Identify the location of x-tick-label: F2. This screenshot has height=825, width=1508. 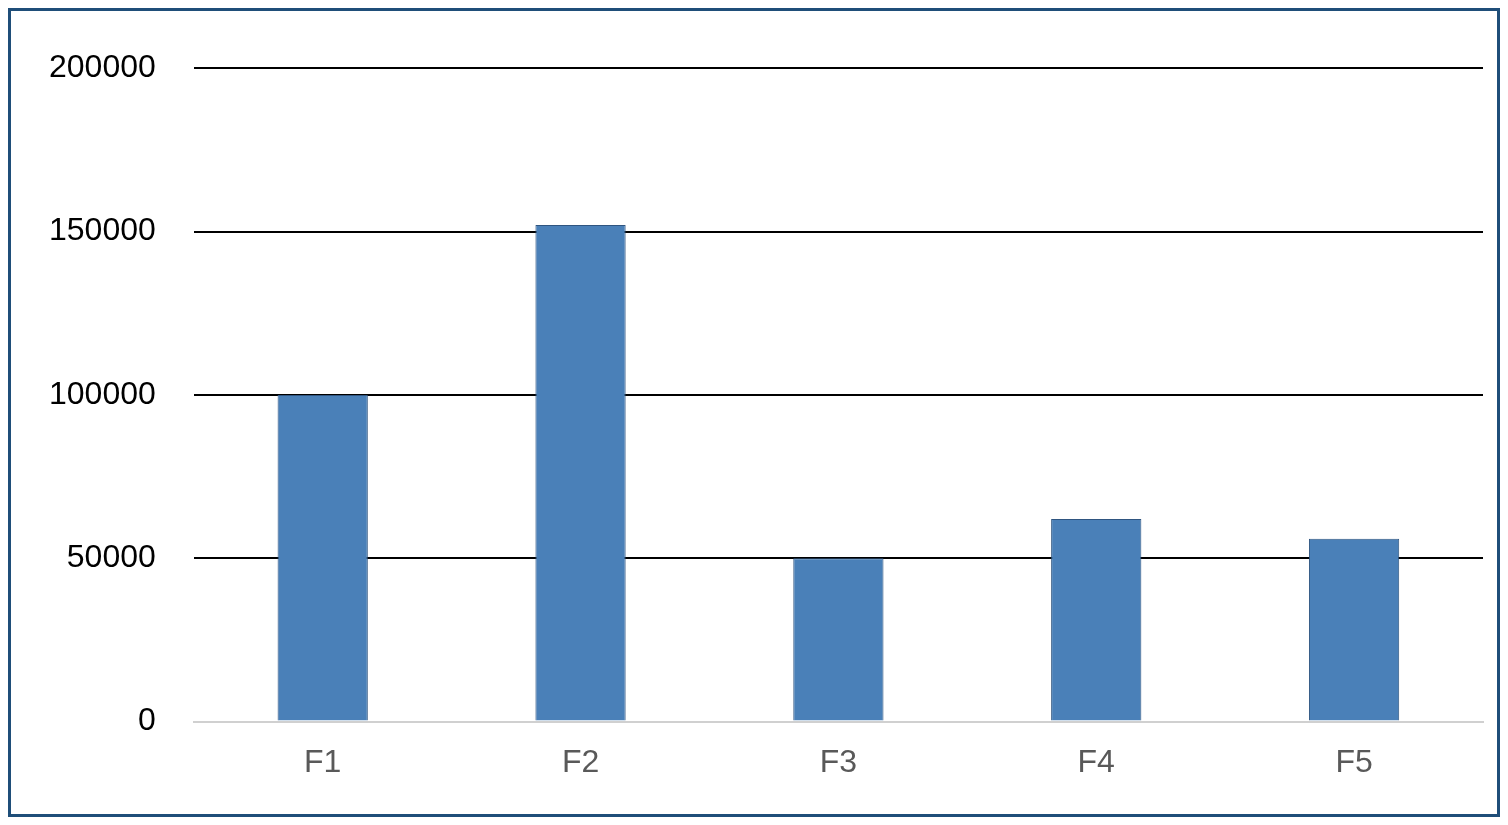
(580, 760).